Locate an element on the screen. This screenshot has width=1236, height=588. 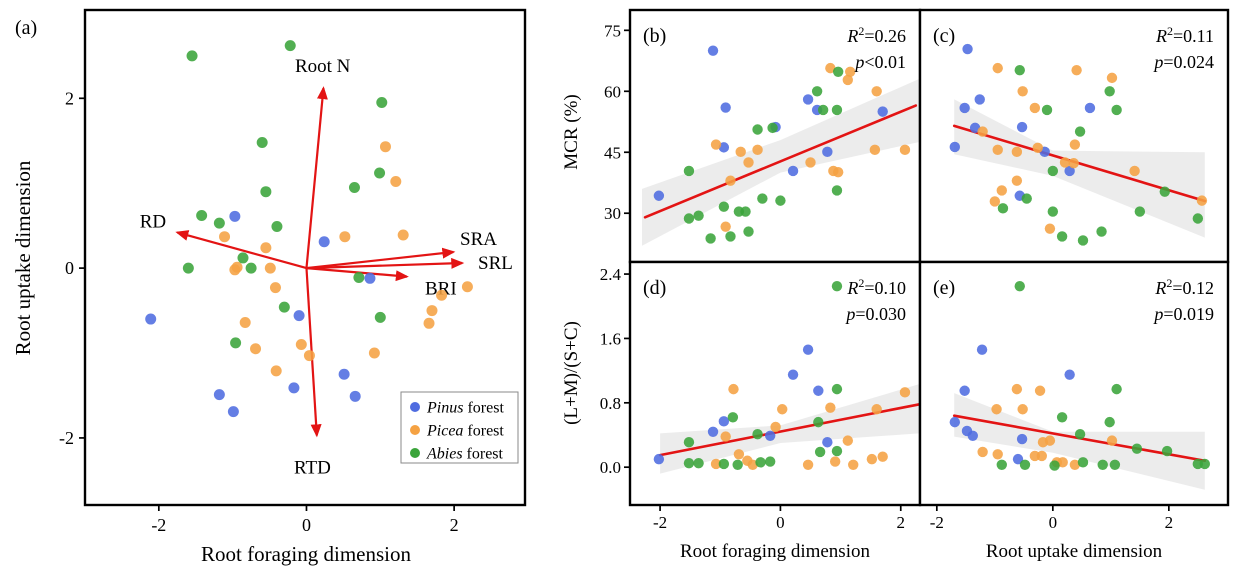
panel-letter-b: (b) is located at coordinates (654, 36).